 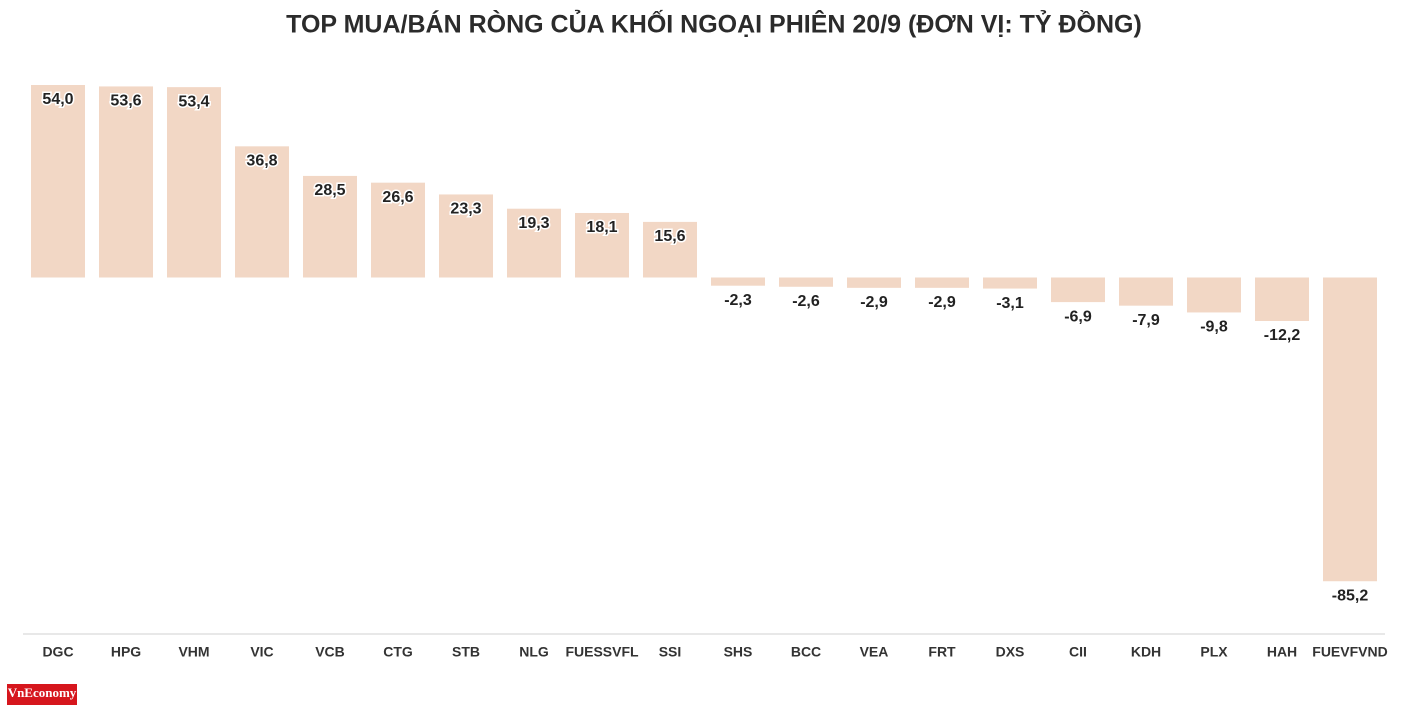 I want to click on value-label: 15,6, so click(x=669, y=236).